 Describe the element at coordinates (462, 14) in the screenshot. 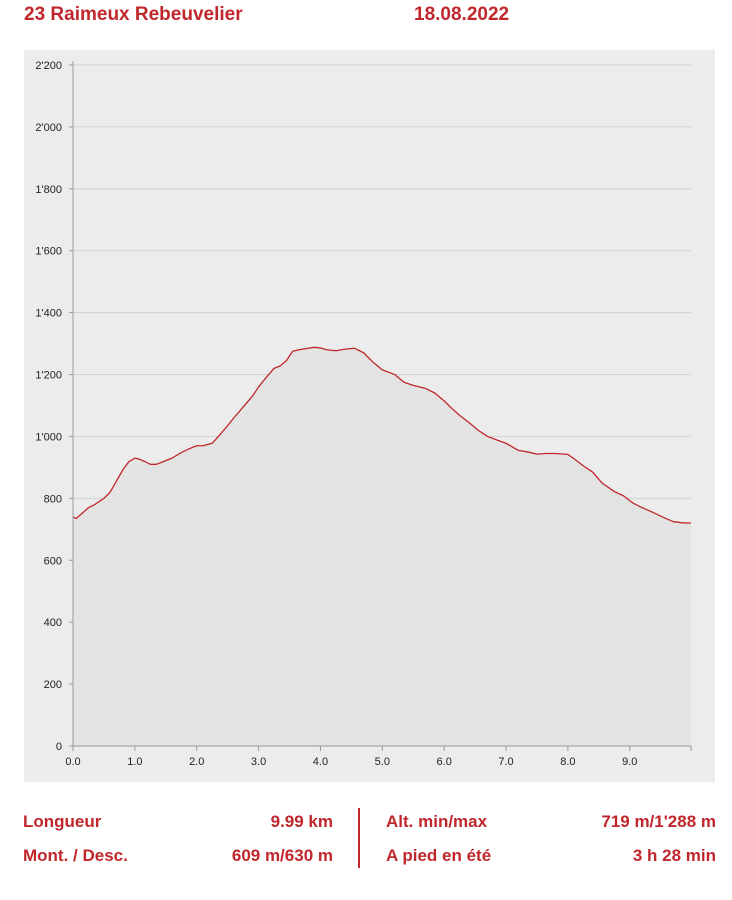

I see `route-date: 18.08.2022` at that location.